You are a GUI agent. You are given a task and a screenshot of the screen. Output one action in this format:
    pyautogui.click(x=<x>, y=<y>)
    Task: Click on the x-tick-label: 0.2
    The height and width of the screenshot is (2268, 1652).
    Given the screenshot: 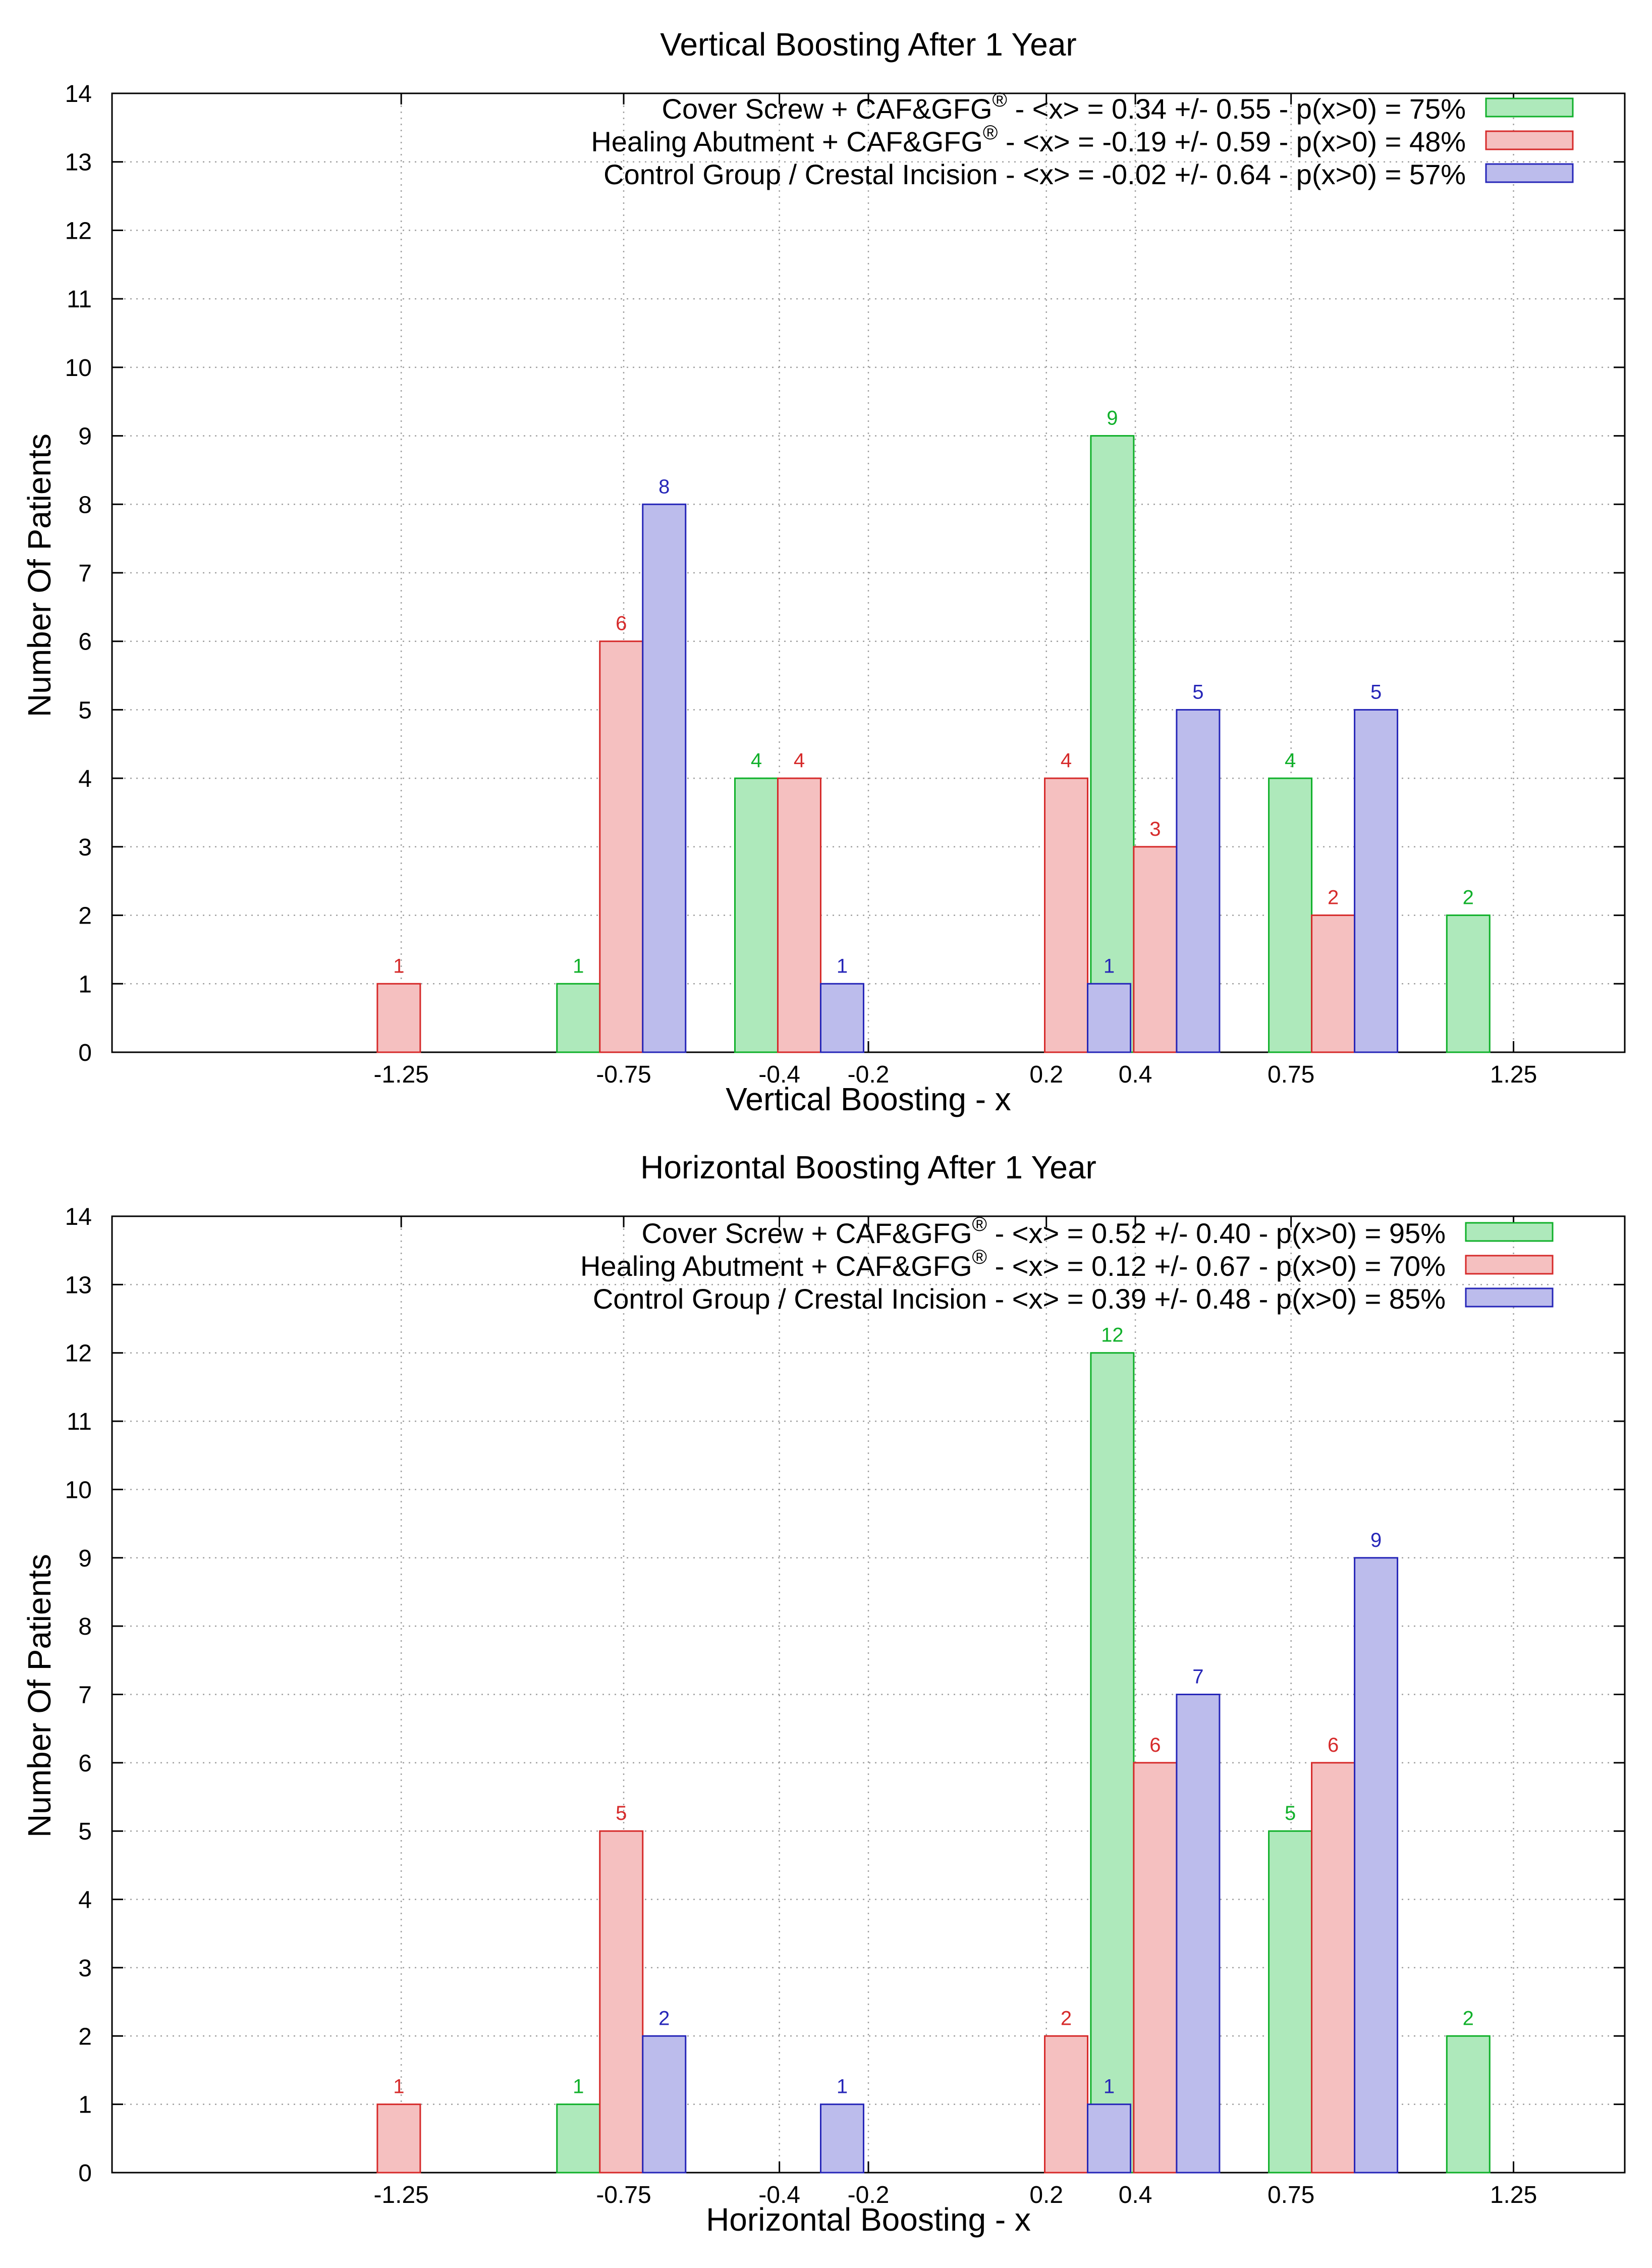 What is the action you would take?
    pyautogui.click(x=1046, y=1074)
    